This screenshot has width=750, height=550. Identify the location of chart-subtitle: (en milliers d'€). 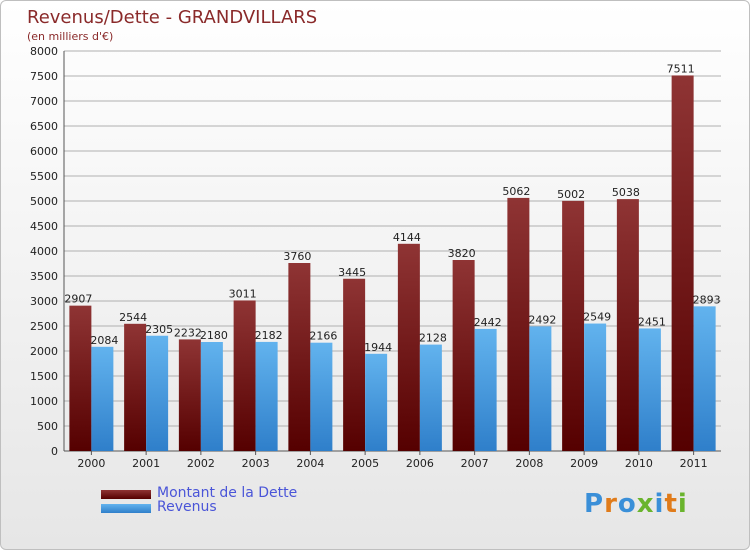
(70, 36).